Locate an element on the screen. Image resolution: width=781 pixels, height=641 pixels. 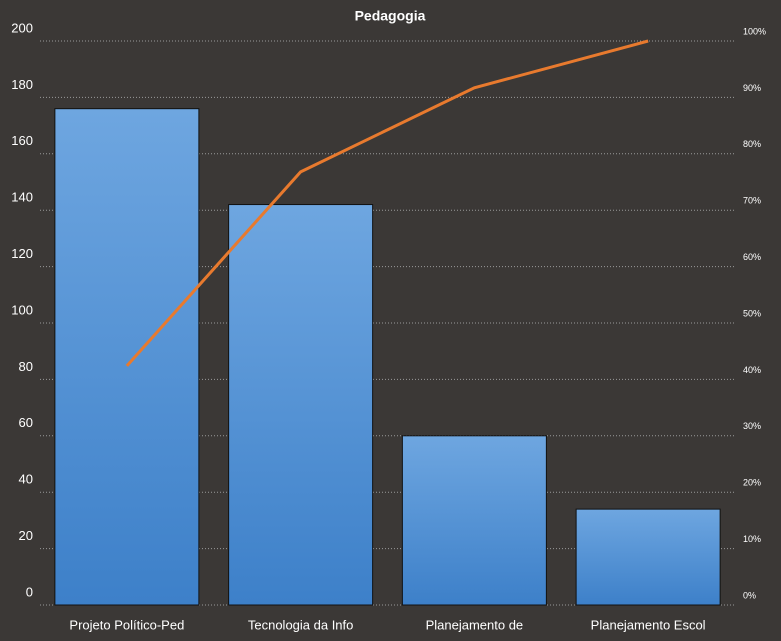
x-tick-label: Projeto Político-Ped is located at coordinates (126, 624).